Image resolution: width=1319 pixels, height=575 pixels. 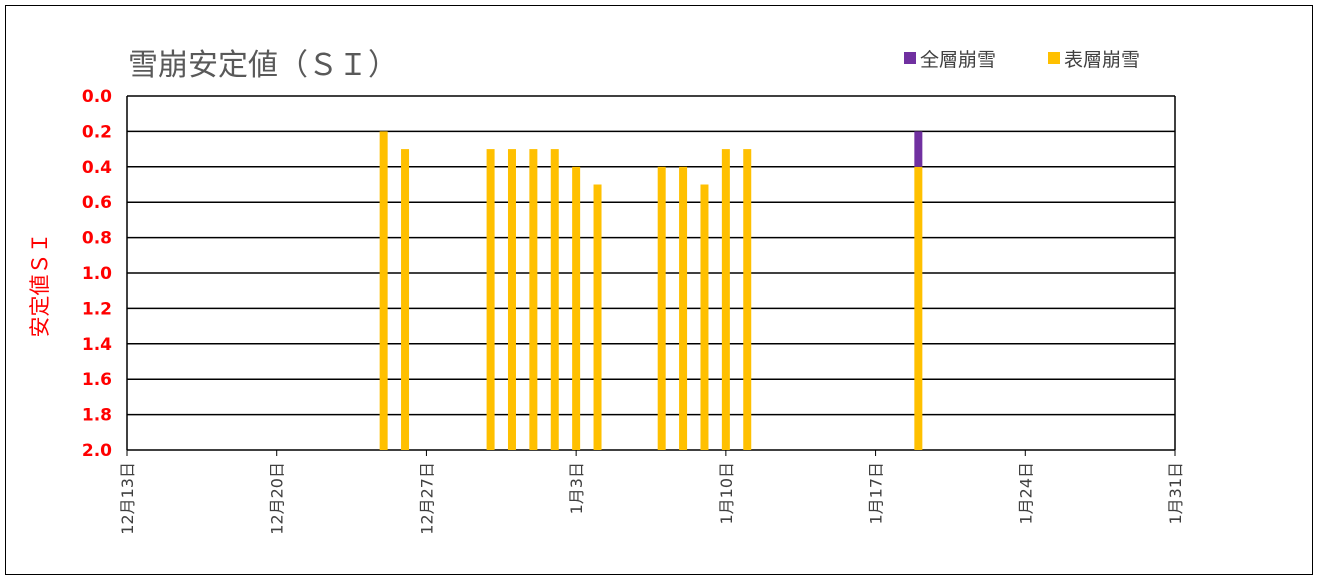 What do you see at coordinates (576, 488) in the screenshot?
I see `x-tick-label: 1月3日` at bounding box center [576, 488].